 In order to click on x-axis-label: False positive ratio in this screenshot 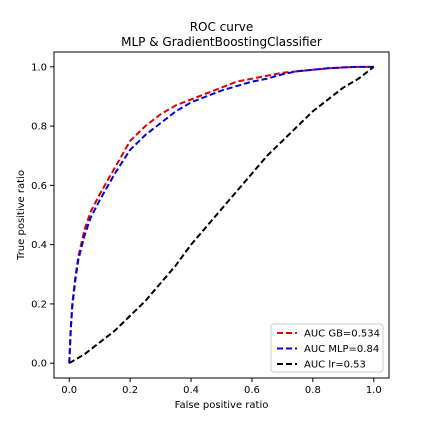, I will do `click(222, 405)`.